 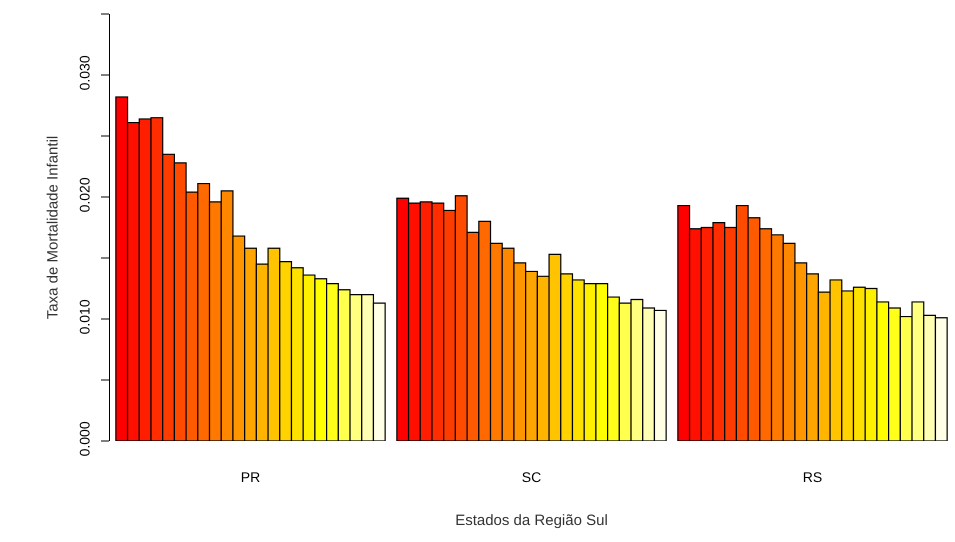 I want to click on y-tick-label: 0.010, so click(x=84, y=316).